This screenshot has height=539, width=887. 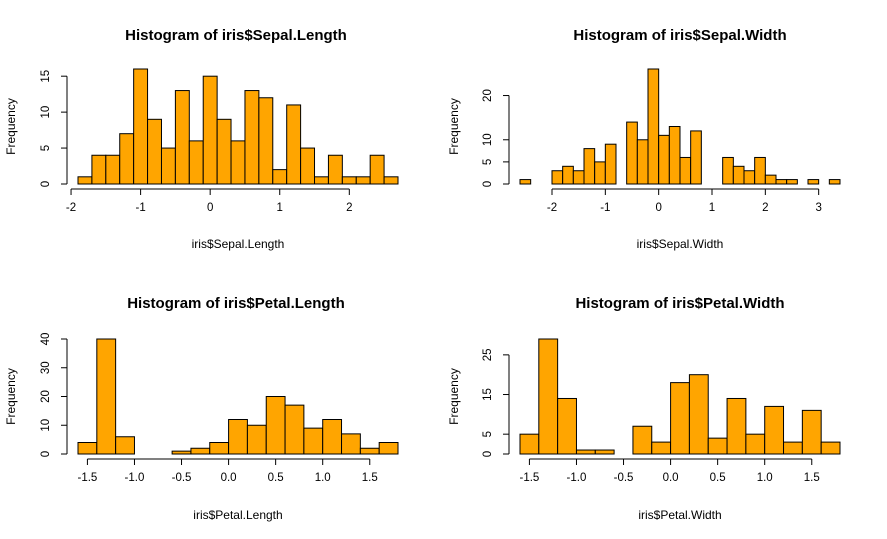 What do you see at coordinates (812, 478) in the screenshot?
I see `x-tick-label: 1.5` at bounding box center [812, 478].